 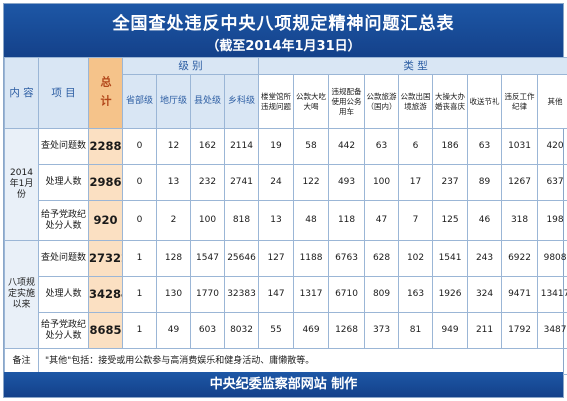 I want to click on type-value: 63, so click(x=485, y=146).